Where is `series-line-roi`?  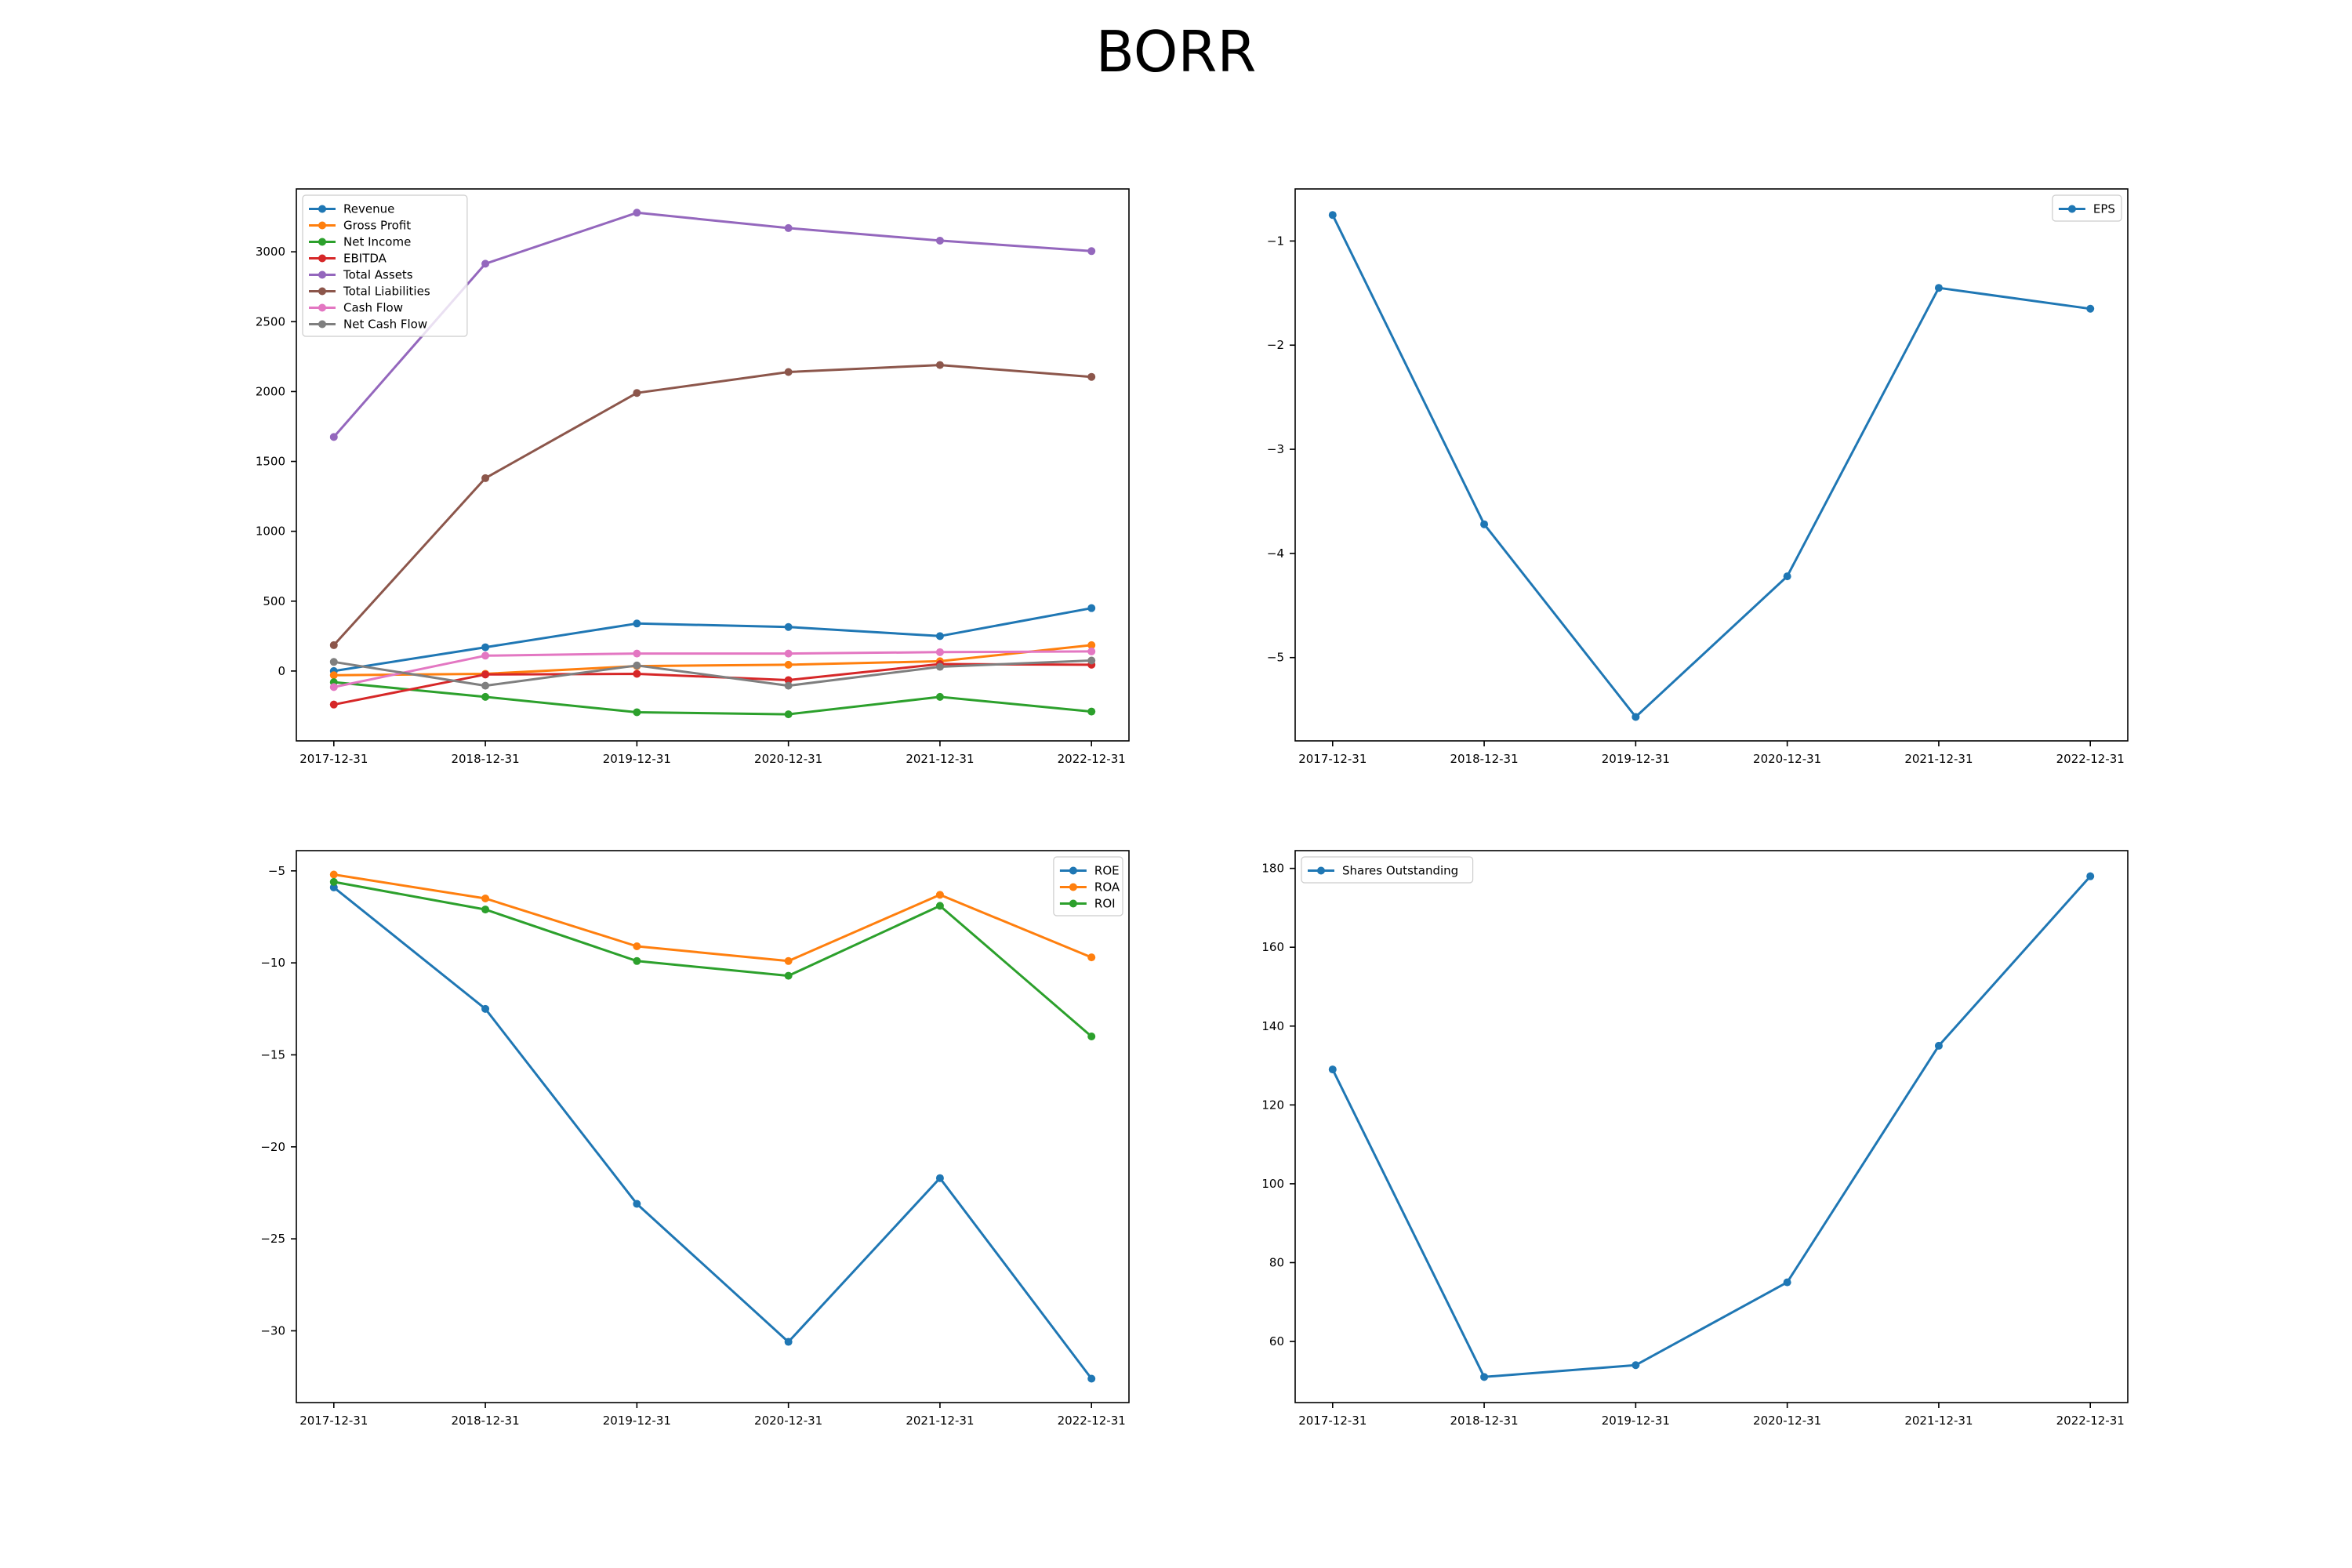 series-line-roi is located at coordinates (713, 959).